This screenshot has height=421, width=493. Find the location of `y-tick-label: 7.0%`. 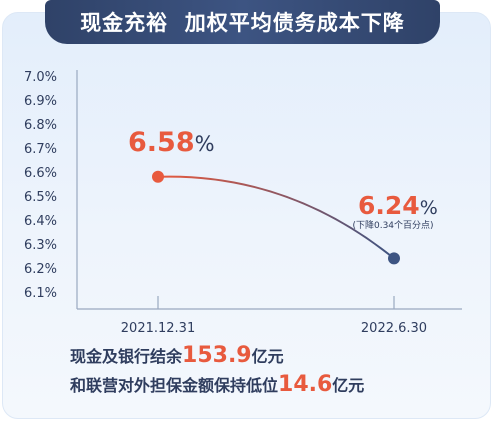

y-tick-label: 7.0% is located at coordinates (40, 77).